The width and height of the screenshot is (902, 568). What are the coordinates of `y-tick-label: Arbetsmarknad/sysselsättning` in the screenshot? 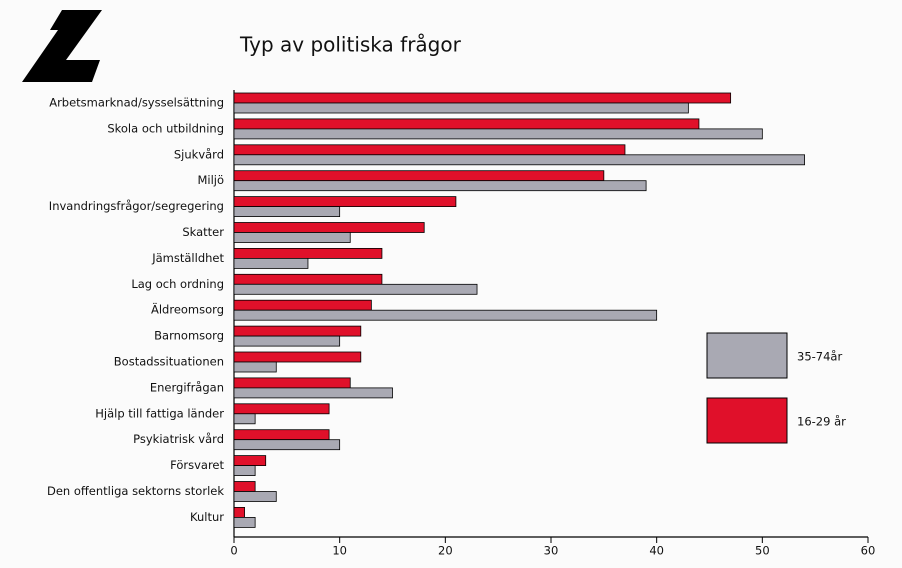 It's located at (136, 103).